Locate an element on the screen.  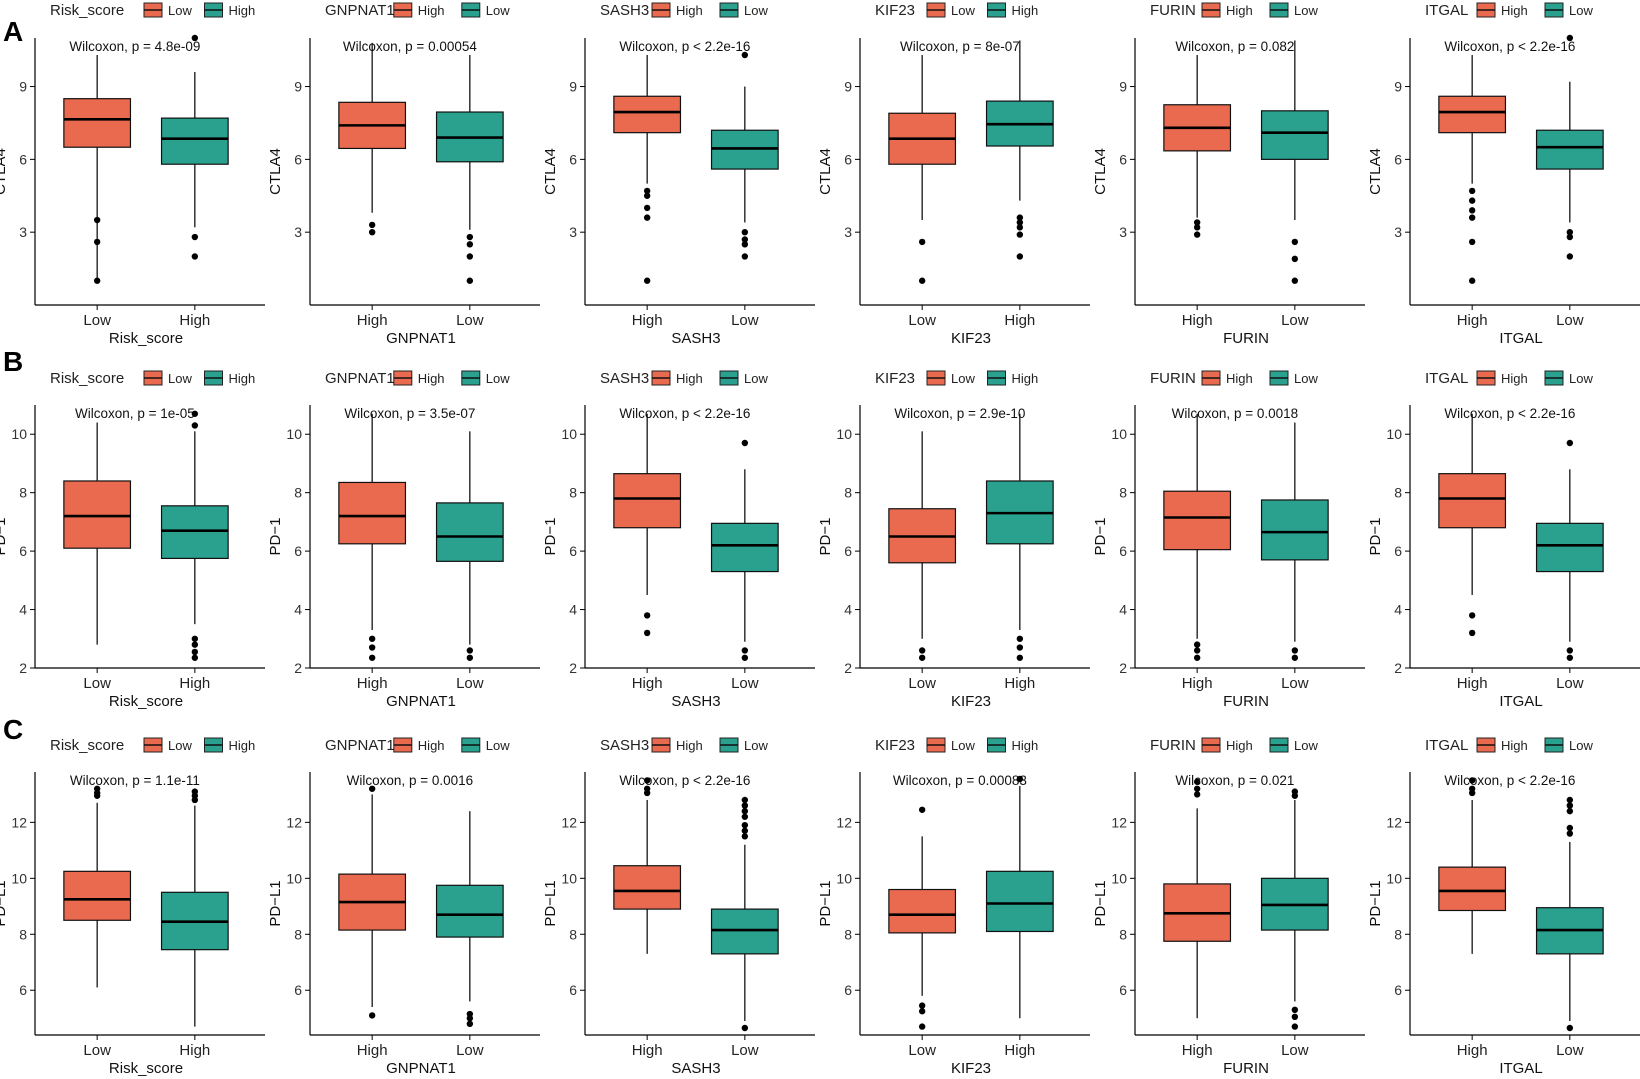
panel-letter-b: B is located at coordinates (13, 361).